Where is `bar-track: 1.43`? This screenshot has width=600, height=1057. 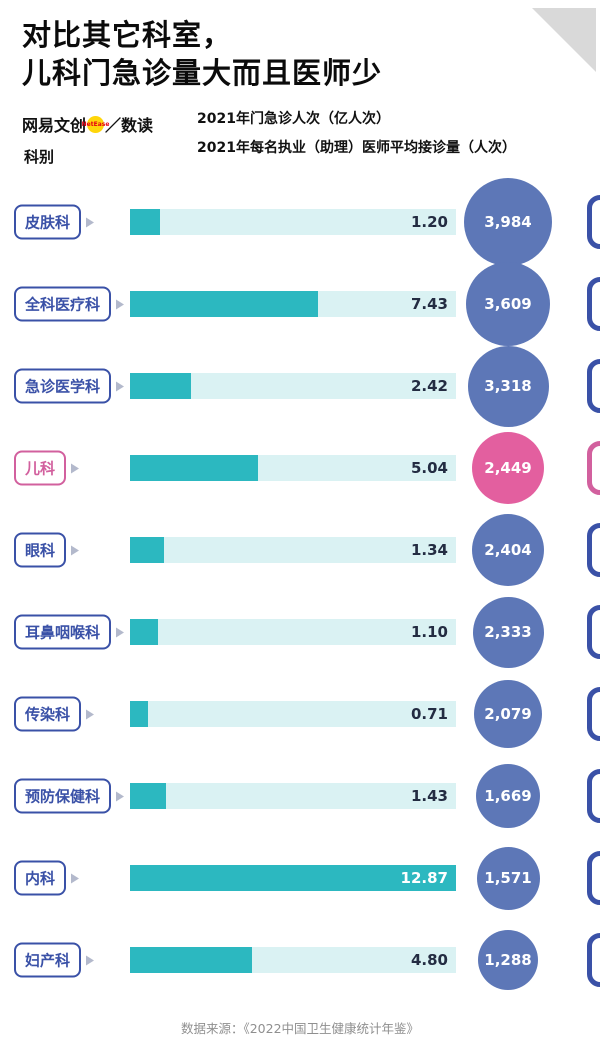 bar-track: 1.43 is located at coordinates (293, 796).